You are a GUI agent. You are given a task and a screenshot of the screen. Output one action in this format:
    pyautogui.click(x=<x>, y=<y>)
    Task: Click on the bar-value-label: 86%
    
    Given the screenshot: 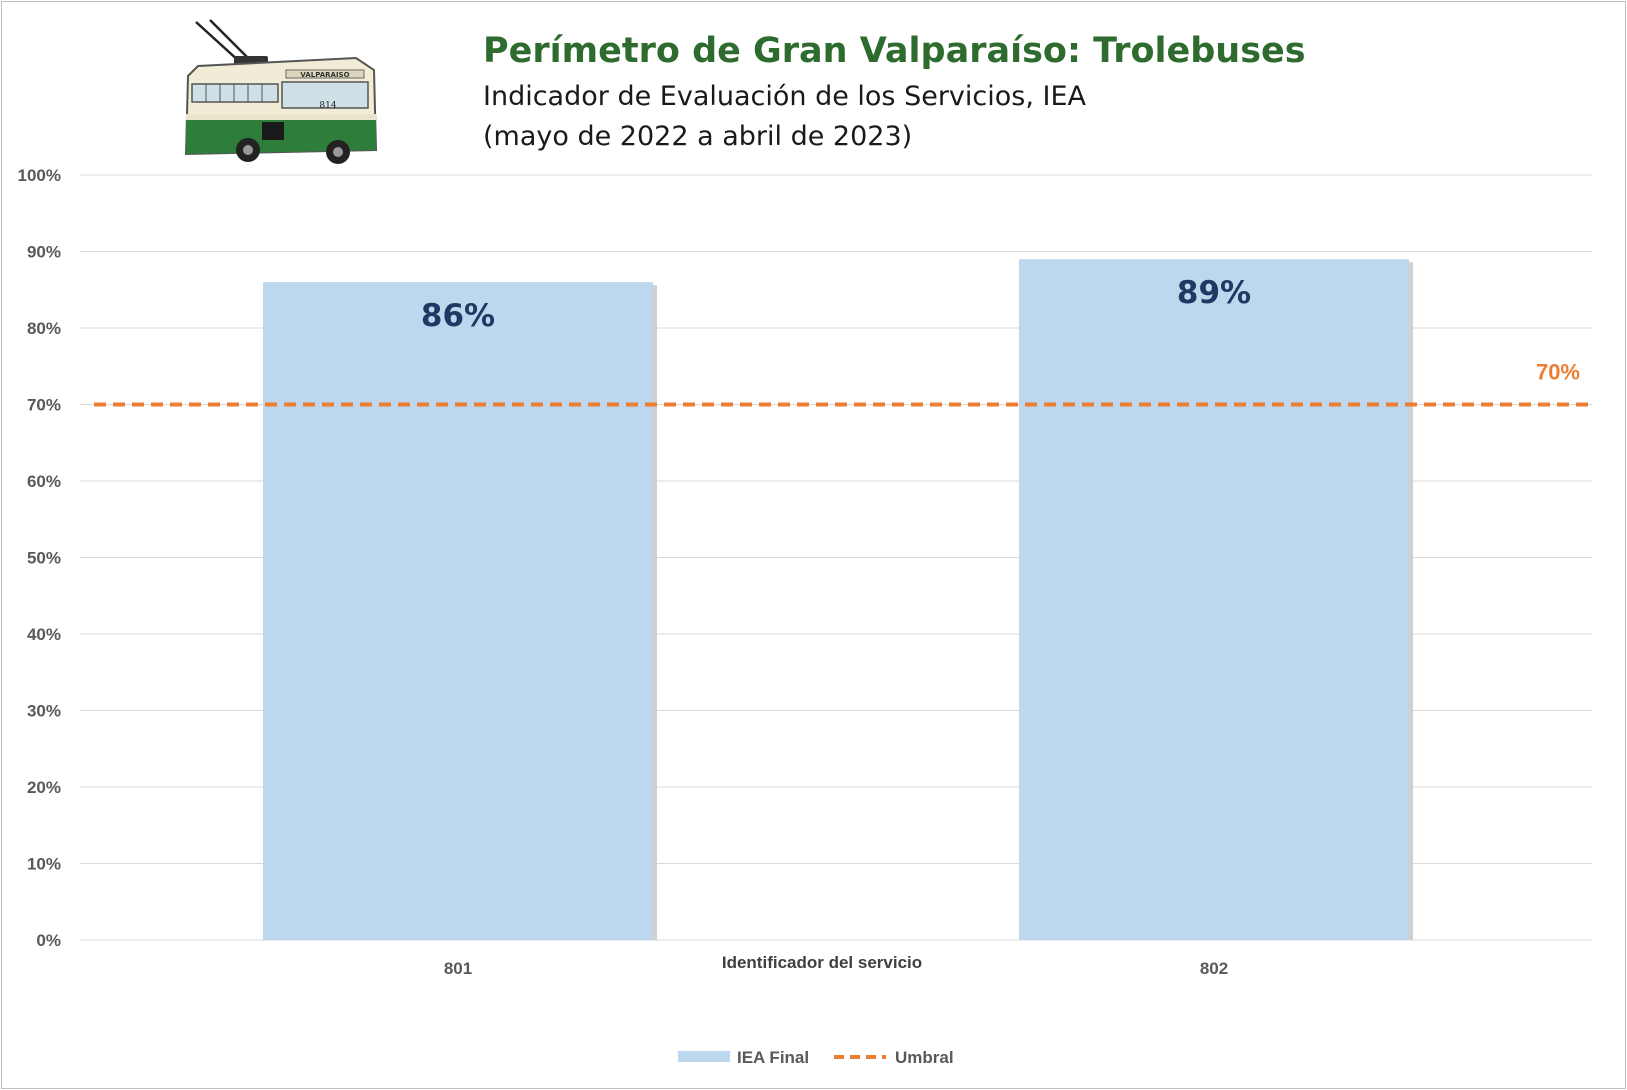 What is the action you would take?
    pyautogui.click(x=458, y=316)
    